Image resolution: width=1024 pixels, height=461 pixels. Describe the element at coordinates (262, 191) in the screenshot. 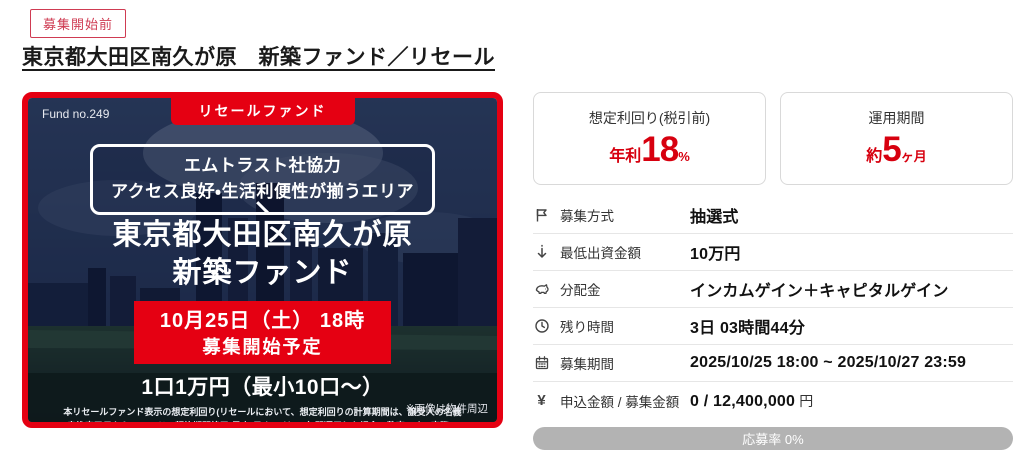

I see `bubble-line-2: アクセス良好・生活利便性が揃うエリア` at that location.